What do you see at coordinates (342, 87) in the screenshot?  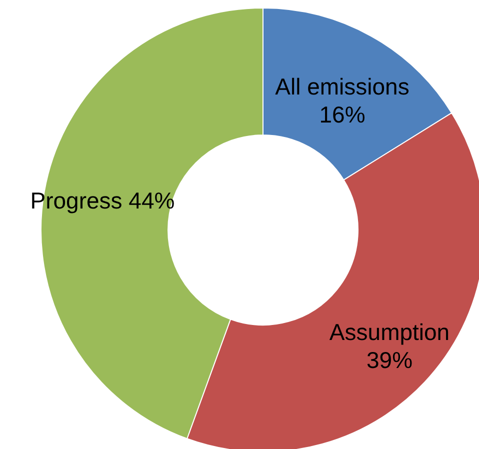 I see `slice-label: All emissions` at bounding box center [342, 87].